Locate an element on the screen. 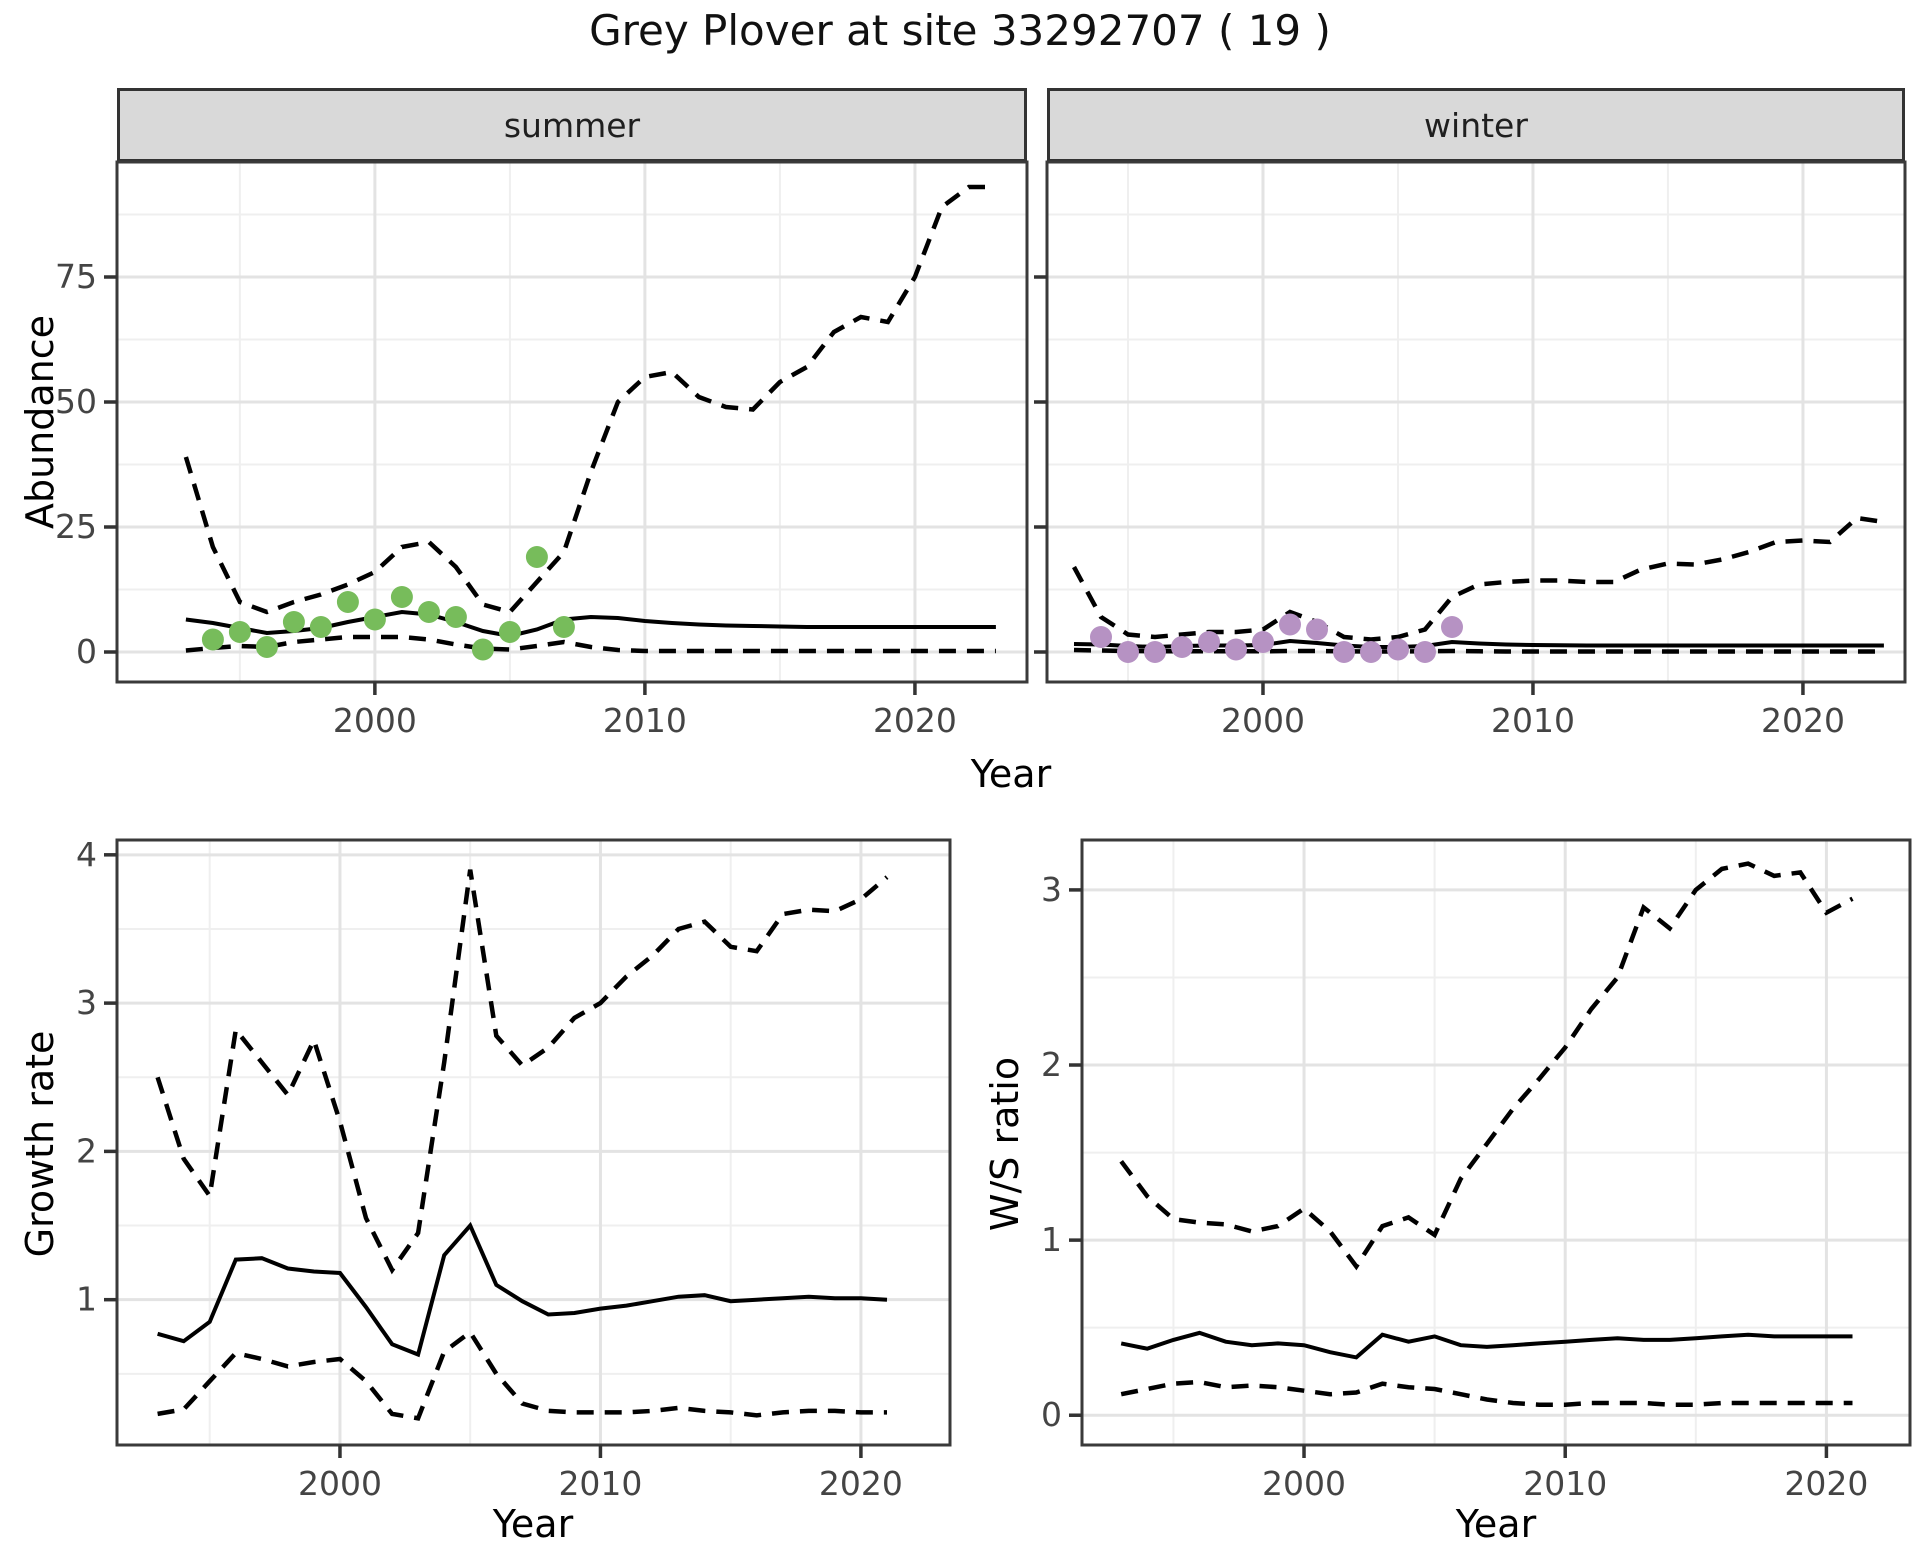 The image size is (1920, 1560). y-tick-label: 4 is located at coordinates (86, 854).